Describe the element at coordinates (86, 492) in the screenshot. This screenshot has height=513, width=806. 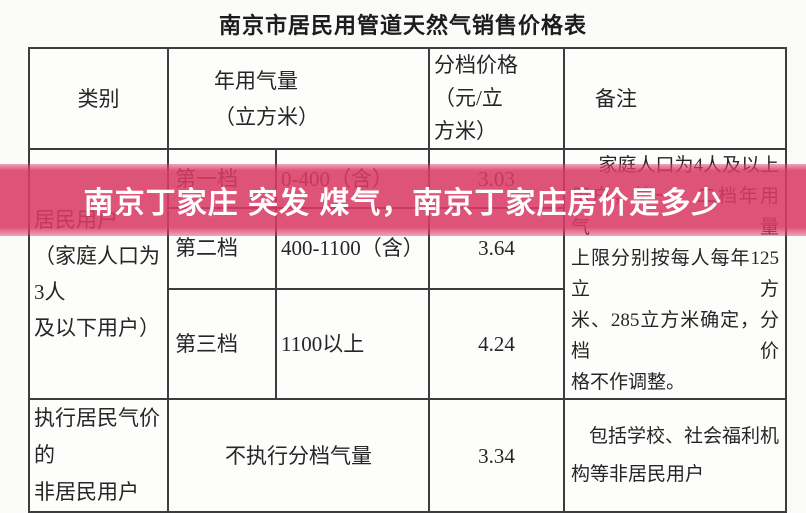
I see `non-residential-category-line2: 非居民用户` at that location.